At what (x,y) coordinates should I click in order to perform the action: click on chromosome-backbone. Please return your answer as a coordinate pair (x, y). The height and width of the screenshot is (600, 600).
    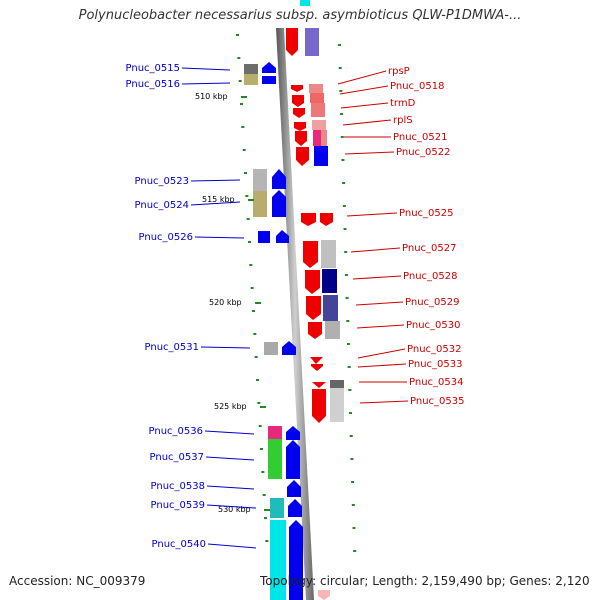
    Looking at the image, I should click on (295, 314).